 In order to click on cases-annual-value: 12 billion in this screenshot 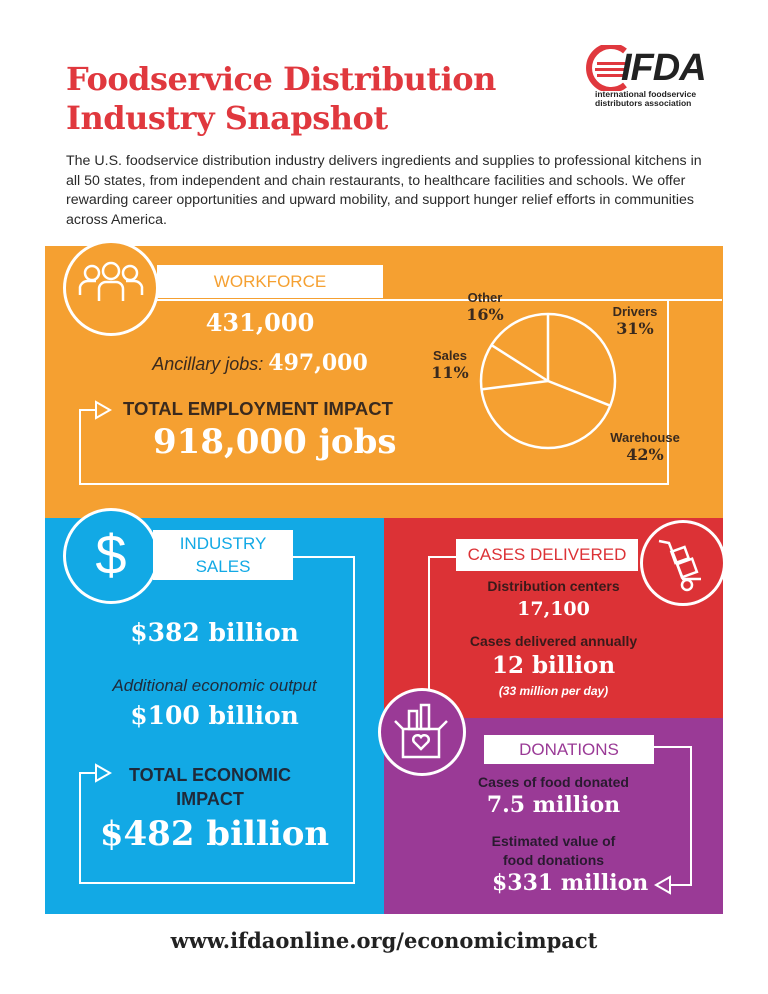, I will do `click(553, 665)`.